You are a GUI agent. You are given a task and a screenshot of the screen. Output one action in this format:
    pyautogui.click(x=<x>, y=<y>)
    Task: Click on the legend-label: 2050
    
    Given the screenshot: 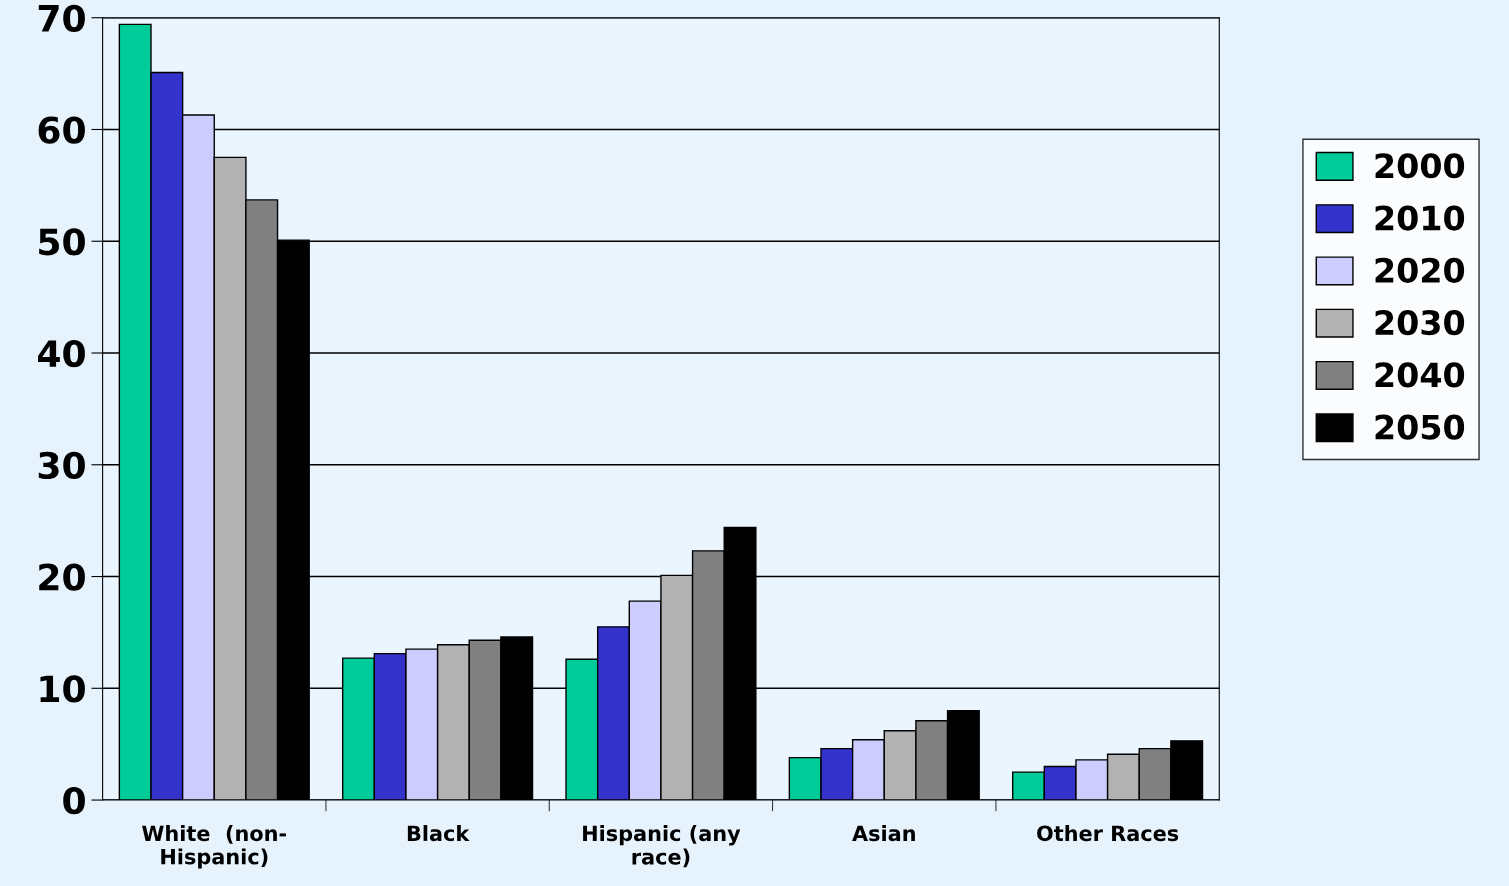 What is the action you would take?
    pyautogui.click(x=1420, y=427)
    